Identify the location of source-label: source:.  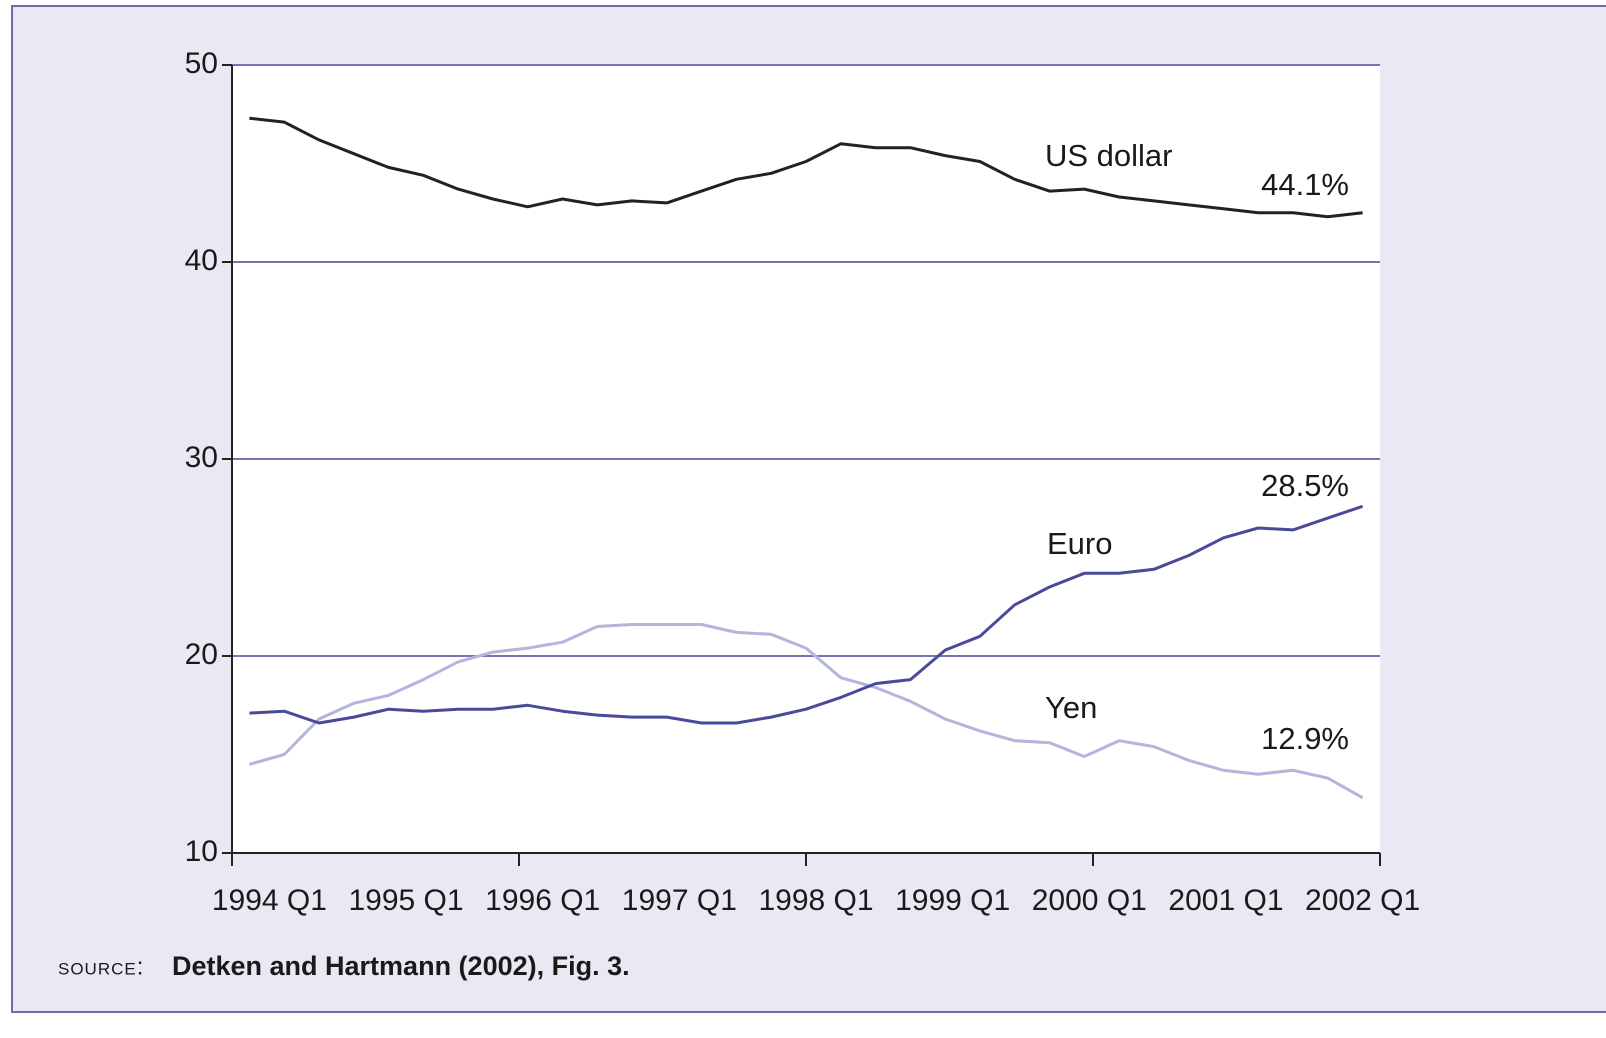
(101, 966).